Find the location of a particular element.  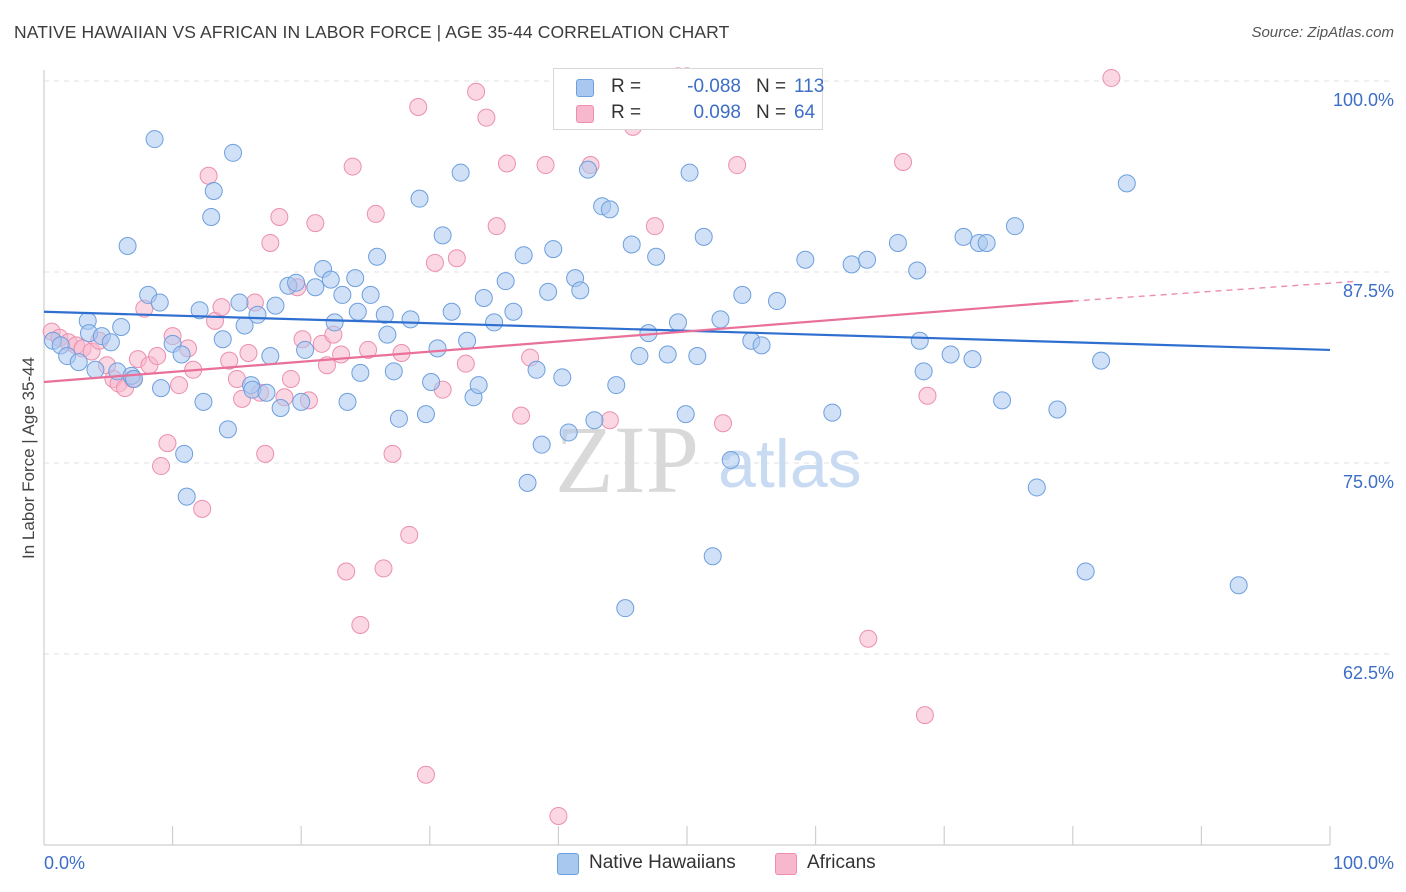

n-label: N = is located at coordinates (771, 112).